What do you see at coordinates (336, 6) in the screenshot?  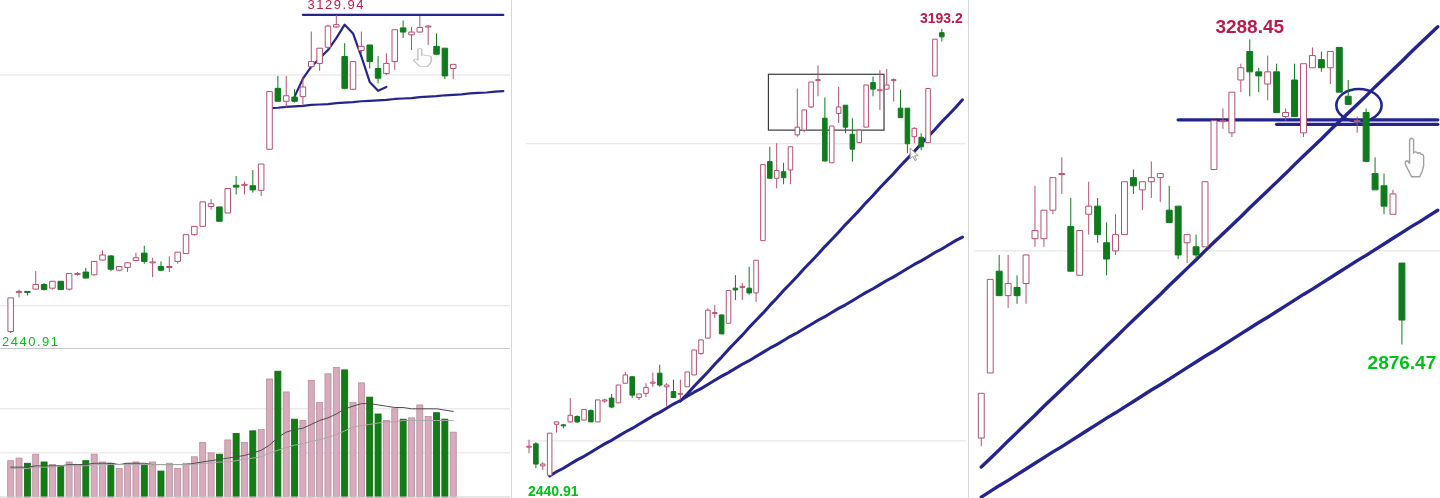 I see `annotation: 3129.94` at bounding box center [336, 6].